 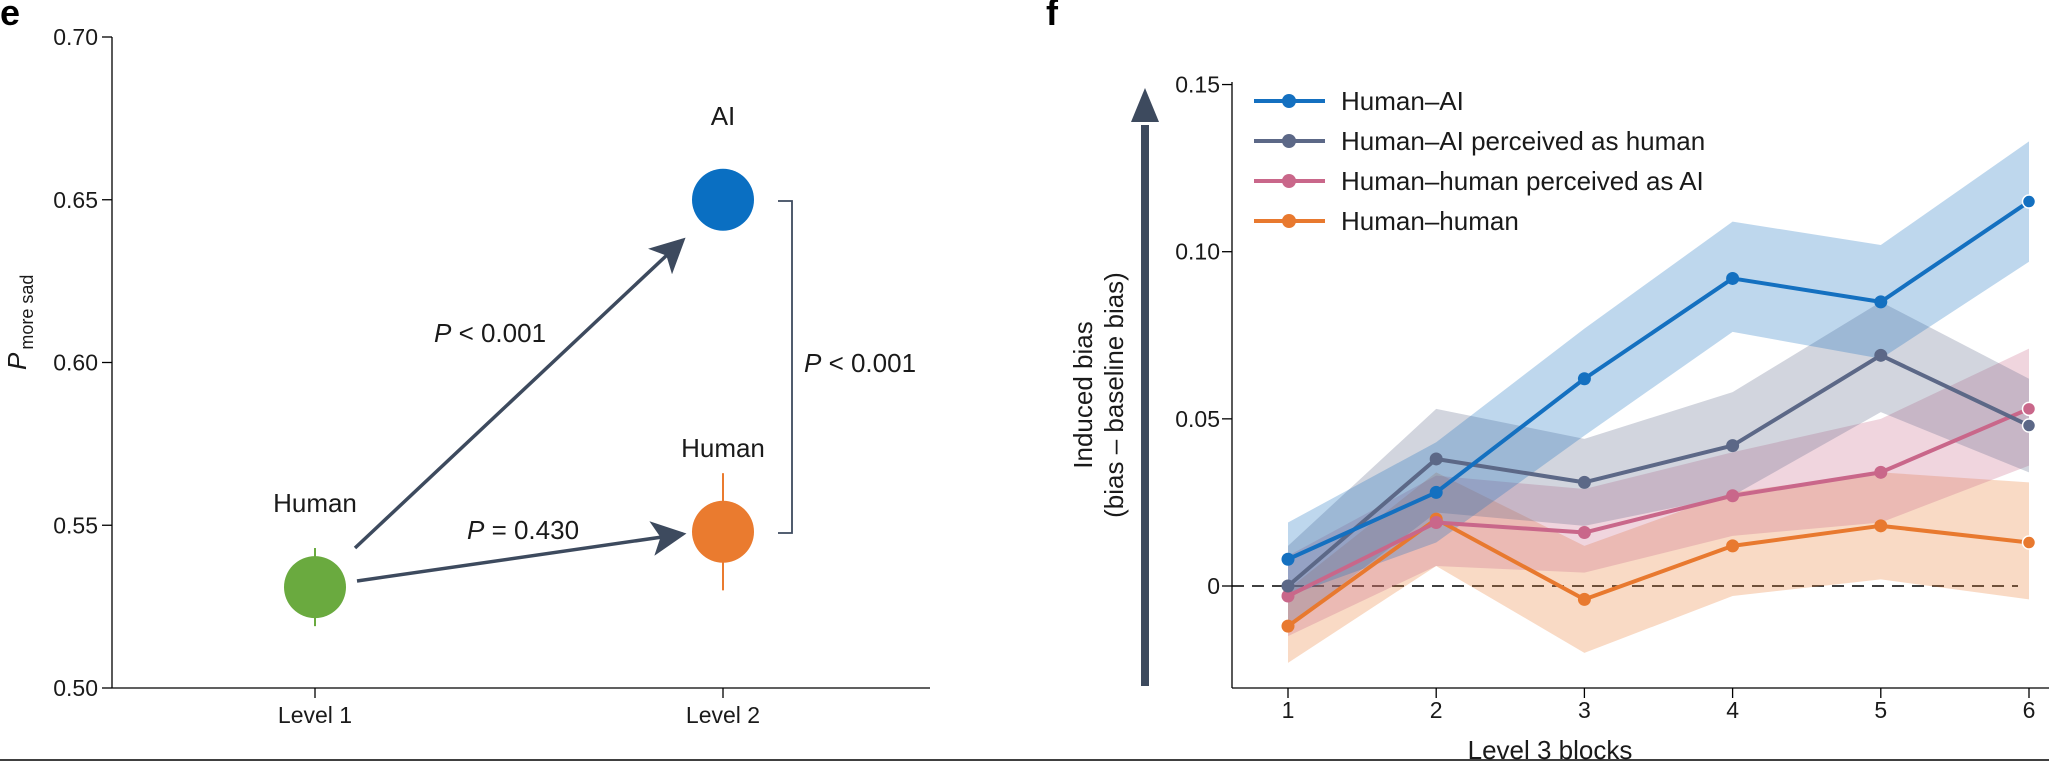 What do you see at coordinates (75, 200) in the screenshot?
I see `y-tick-label: 0.65` at bounding box center [75, 200].